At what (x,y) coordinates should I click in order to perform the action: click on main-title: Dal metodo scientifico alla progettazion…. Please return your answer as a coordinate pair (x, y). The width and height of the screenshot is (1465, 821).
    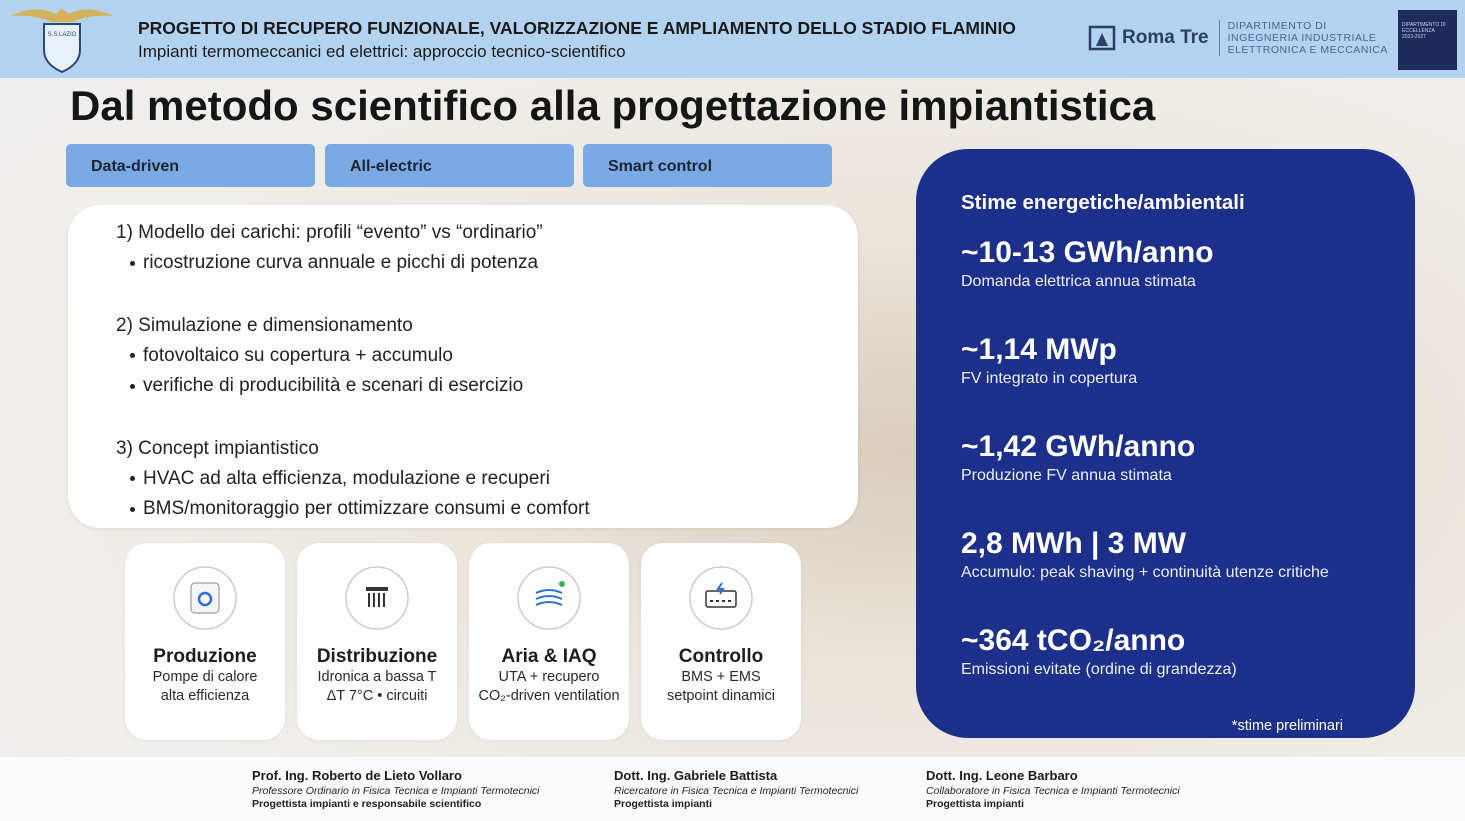
    Looking at the image, I should click on (613, 105).